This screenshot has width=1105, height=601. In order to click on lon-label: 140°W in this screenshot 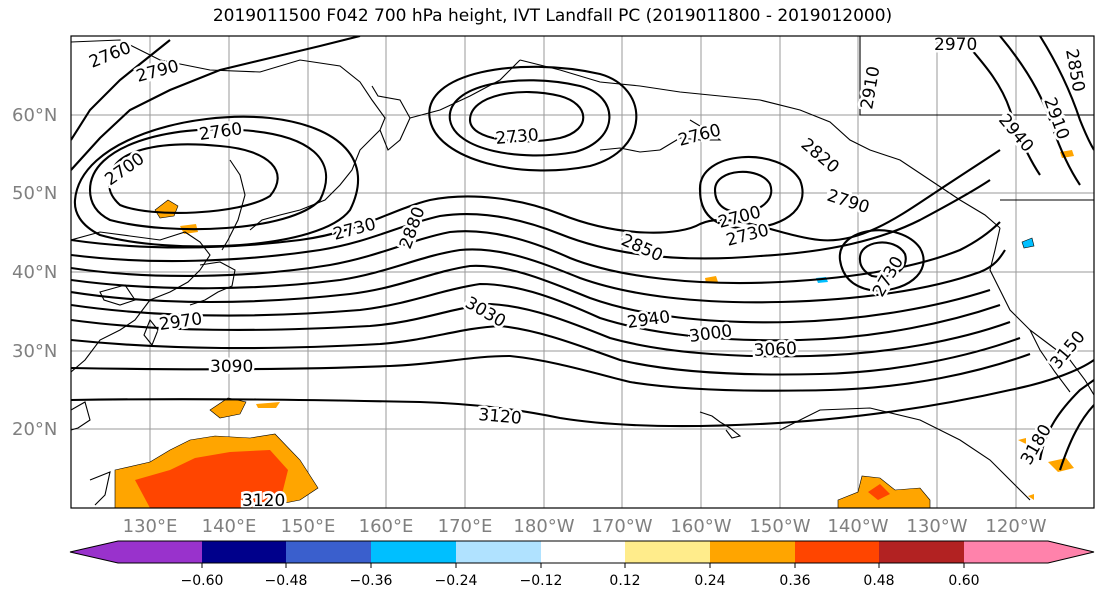, I will do `click(857, 526)`.